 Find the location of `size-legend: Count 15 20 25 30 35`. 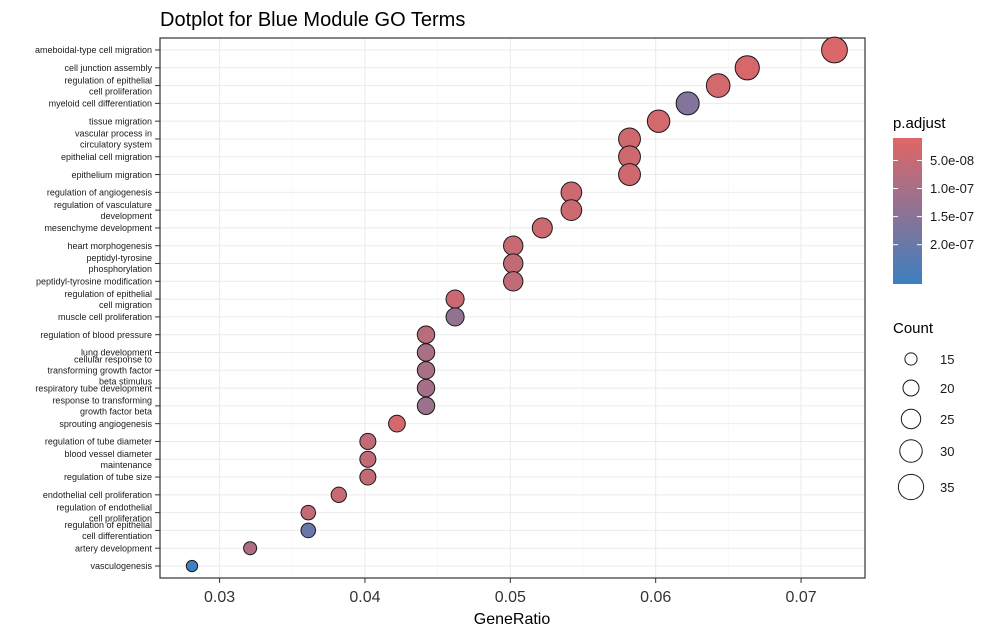

size-legend: Count 15 20 25 30 35 is located at coordinates (923, 410).